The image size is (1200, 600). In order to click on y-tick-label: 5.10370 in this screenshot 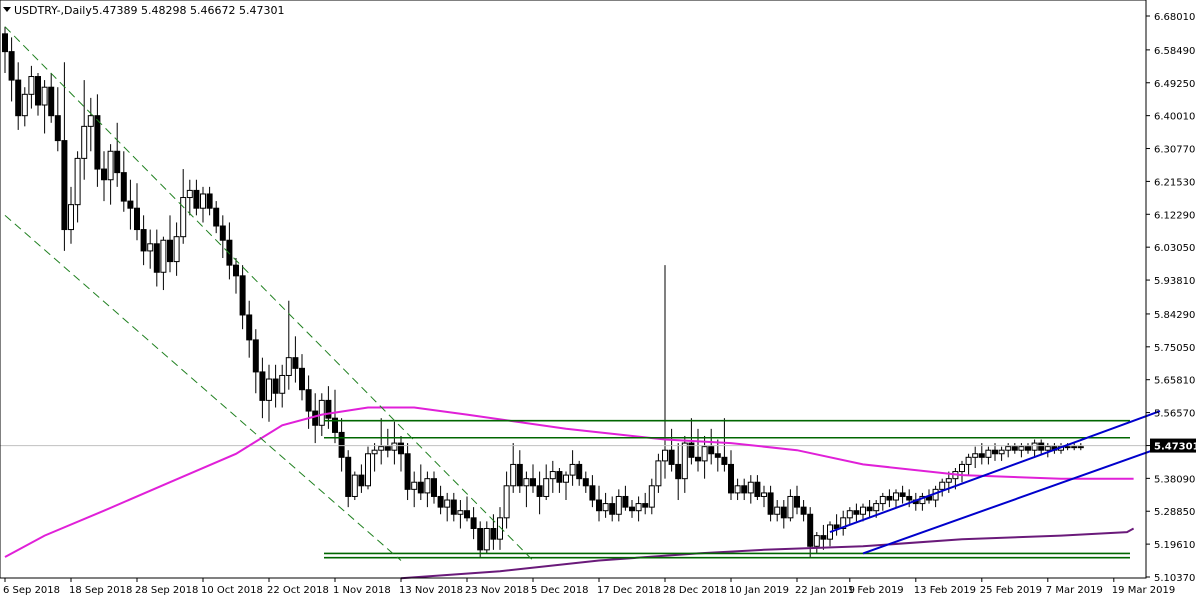, I will do `click(1174, 578)`.